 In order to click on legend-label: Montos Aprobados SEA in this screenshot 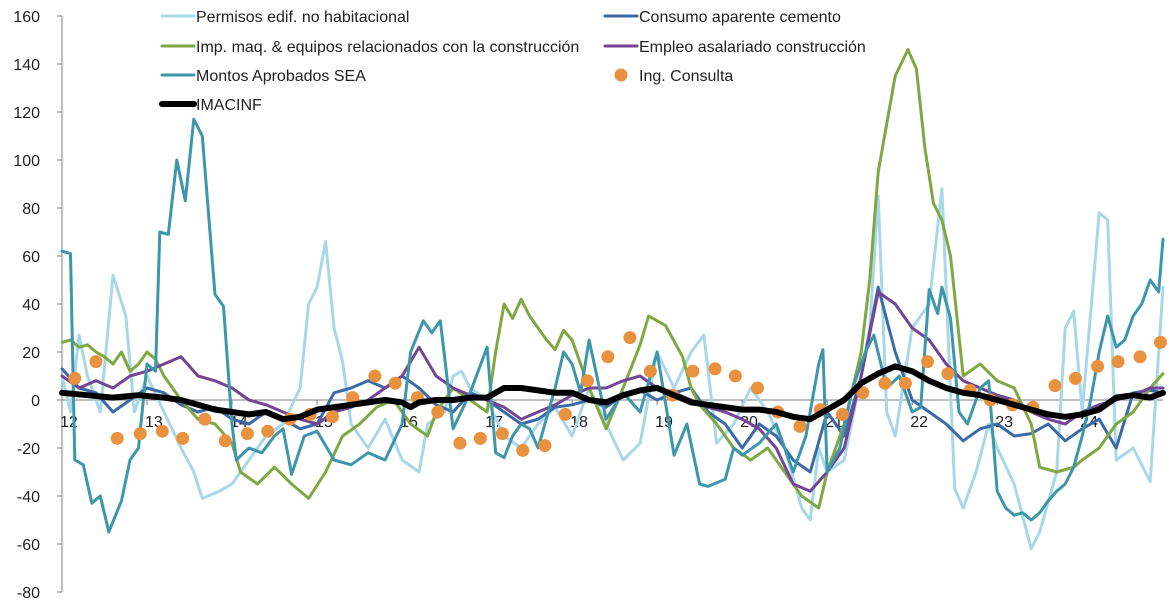, I will do `click(281, 76)`.